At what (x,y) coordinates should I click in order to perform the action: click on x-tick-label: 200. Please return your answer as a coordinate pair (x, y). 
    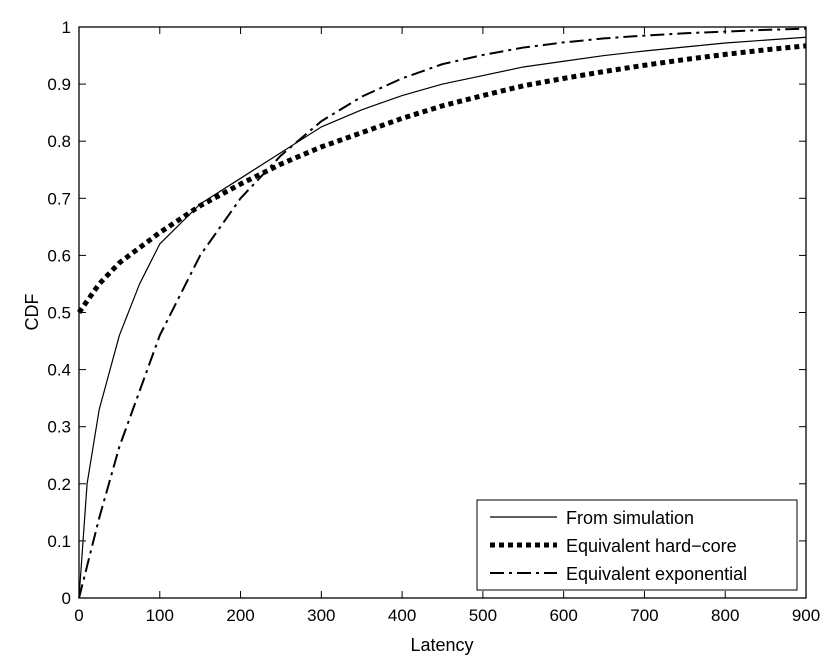
    Looking at the image, I should click on (240, 615).